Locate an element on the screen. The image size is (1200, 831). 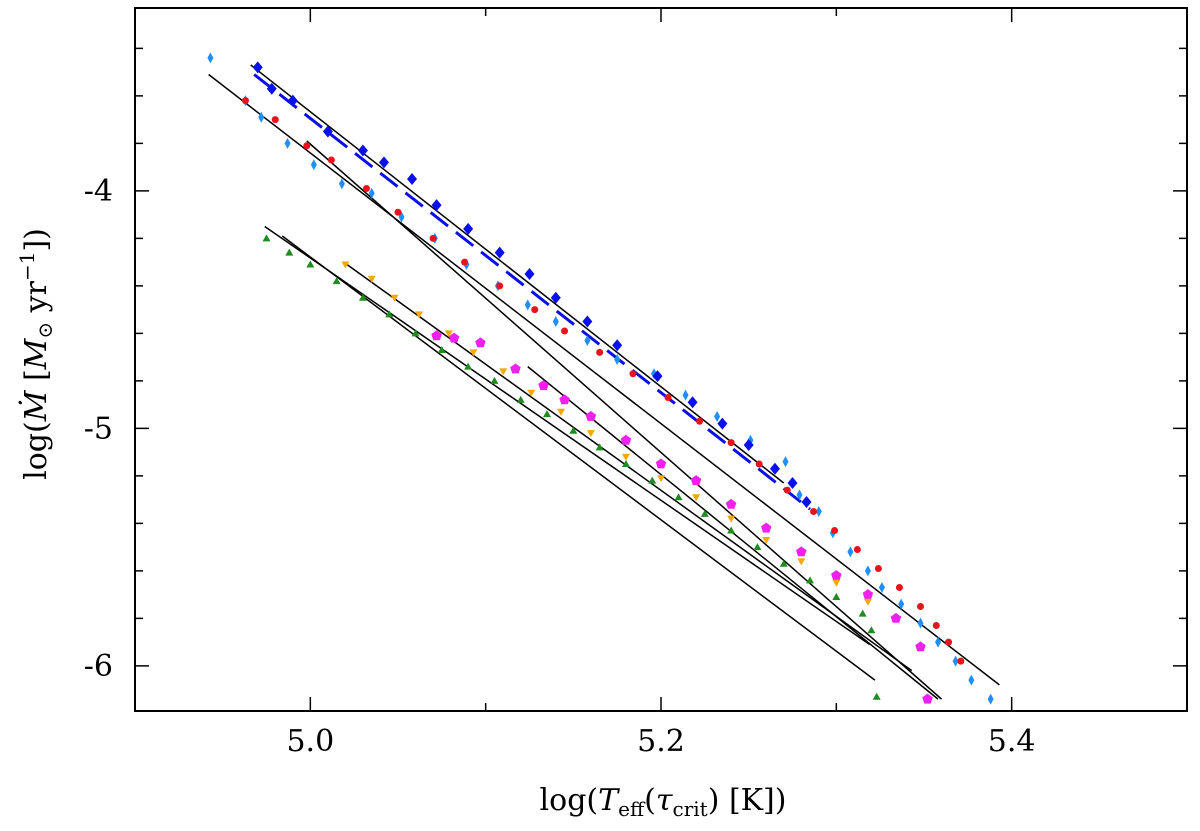
y-tick-label: -4 is located at coordinates (98, 191).